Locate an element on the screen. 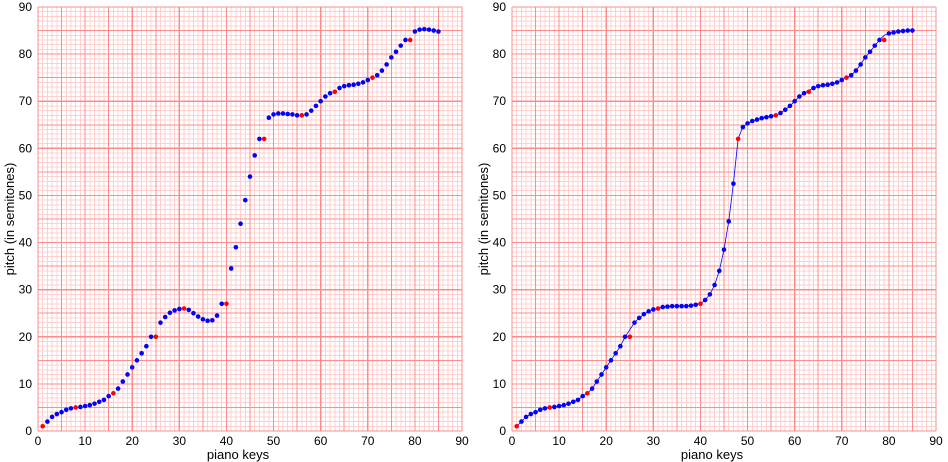 This screenshot has height=462, width=948. x-tick-label: 70 is located at coordinates (368, 441).